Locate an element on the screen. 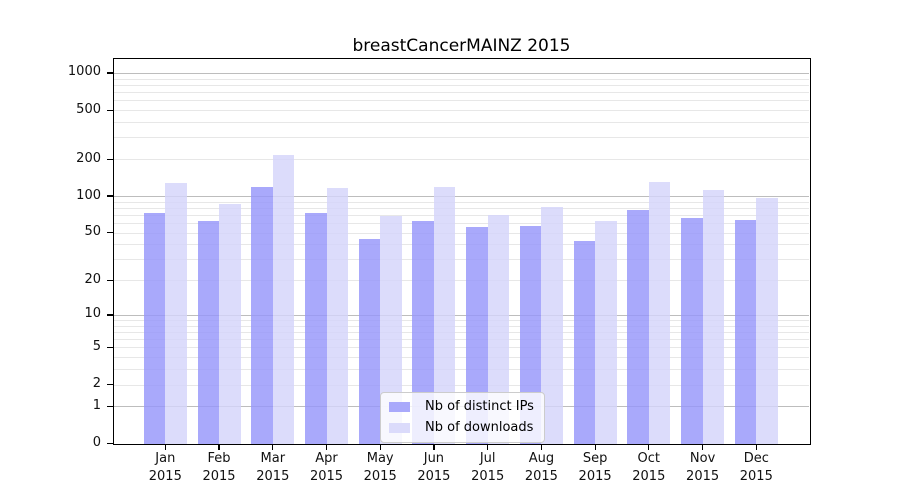  bar-nov-distinct-ips is located at coordinates (692, 331).